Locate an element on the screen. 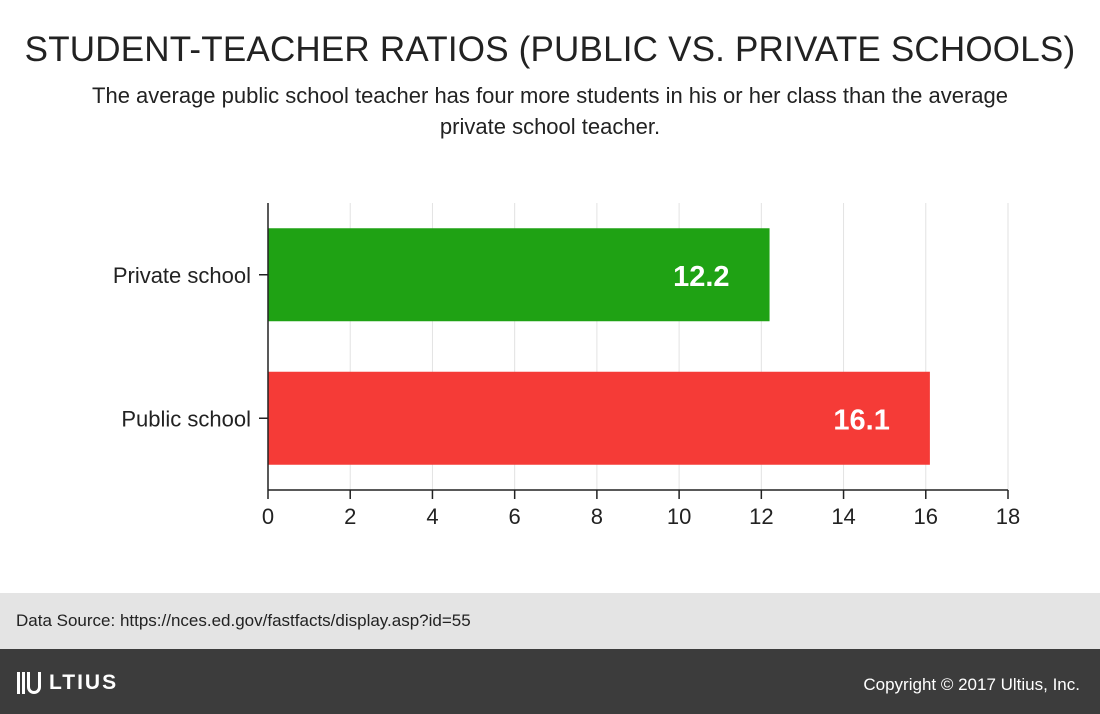 This screenshot has height=714, width=1100. x-tick-label: 4 is located at coordinates (432, 516).